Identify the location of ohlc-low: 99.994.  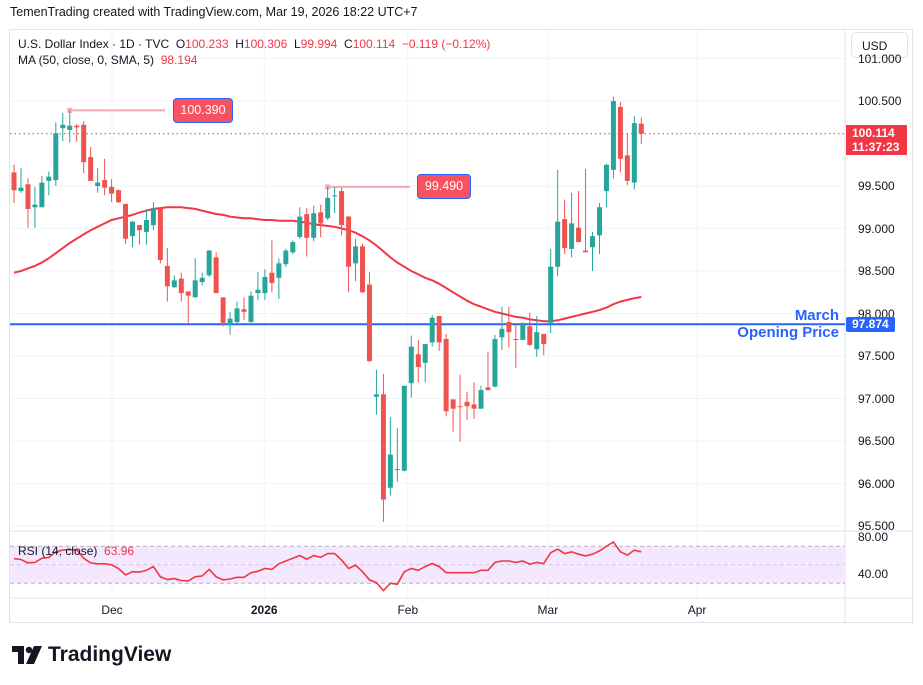
(319, 44).